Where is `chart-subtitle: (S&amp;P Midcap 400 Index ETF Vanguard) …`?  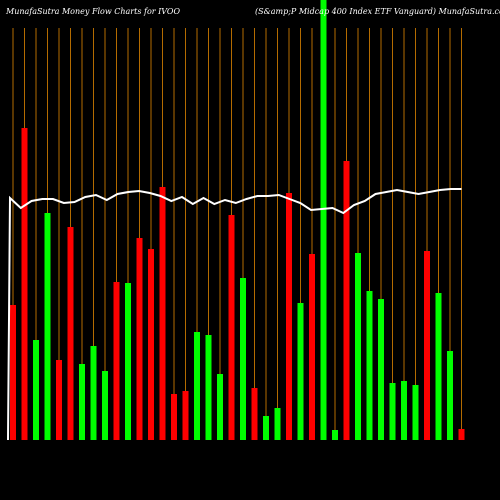
chart-subtitle: (S&amp;P Midcap 400 Index ETF Vanguard) … is located at coordinates (377, 11).